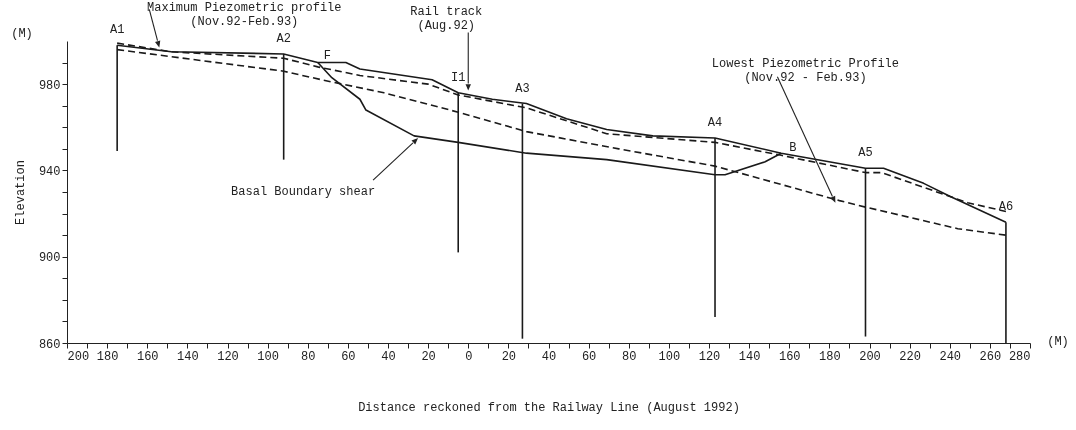  Describe the element at coordinates (910, 356) in the screenshot. I see `x-tick-label: 220` at that location.